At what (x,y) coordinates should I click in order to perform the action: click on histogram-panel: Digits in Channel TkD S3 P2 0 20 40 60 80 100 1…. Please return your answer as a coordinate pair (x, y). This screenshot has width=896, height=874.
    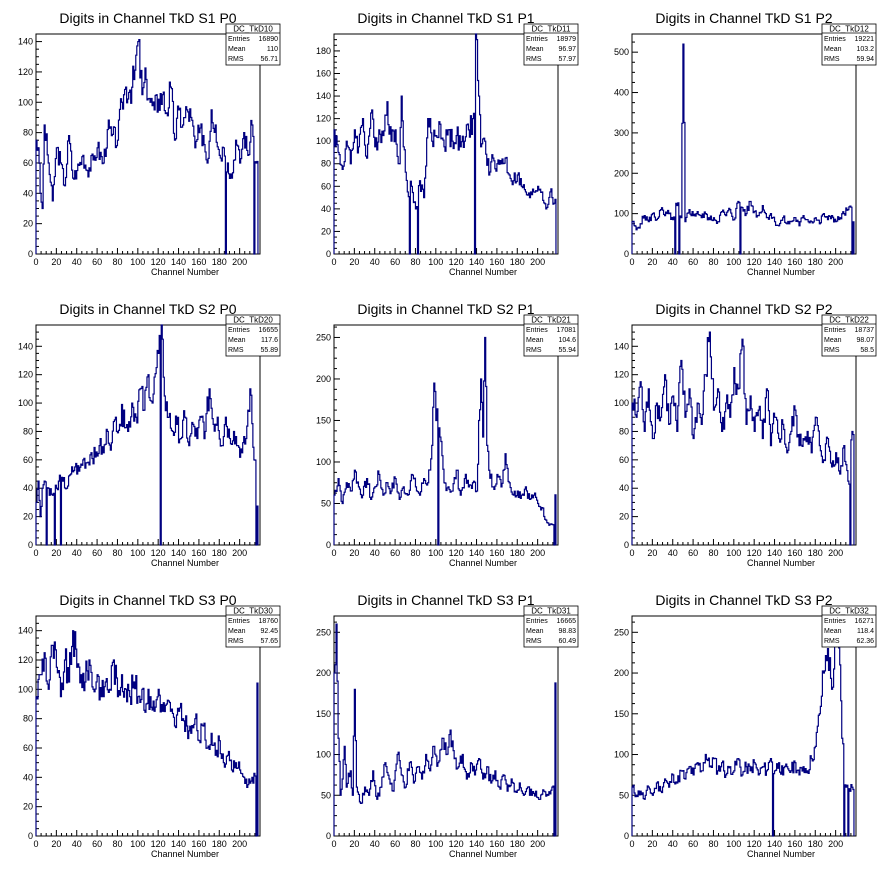
    Looking at the image, I should click on (745, 725).